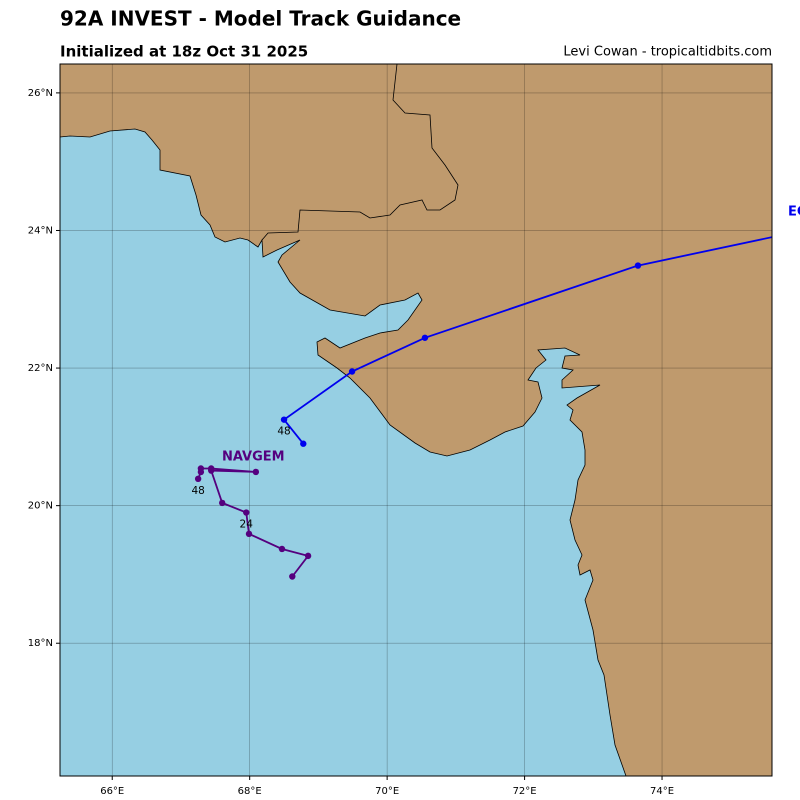  Describe the element at coordinates (667, 52) in the screenshot. I see `credit: Levi Cowan - tropicaltidbits.com` at that location.